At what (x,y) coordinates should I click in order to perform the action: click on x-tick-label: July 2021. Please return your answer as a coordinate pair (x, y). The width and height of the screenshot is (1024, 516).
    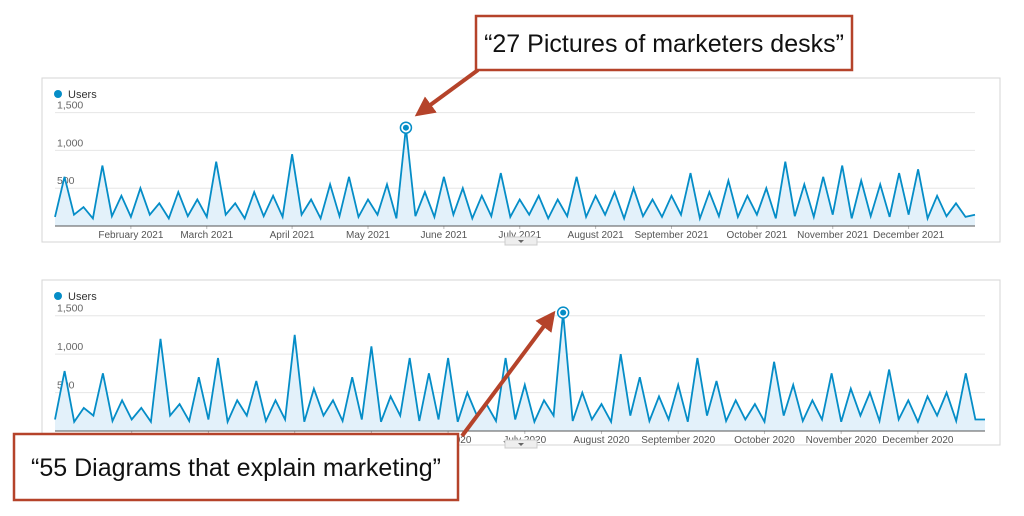
    Looking at the image, I should click on (519, 235).